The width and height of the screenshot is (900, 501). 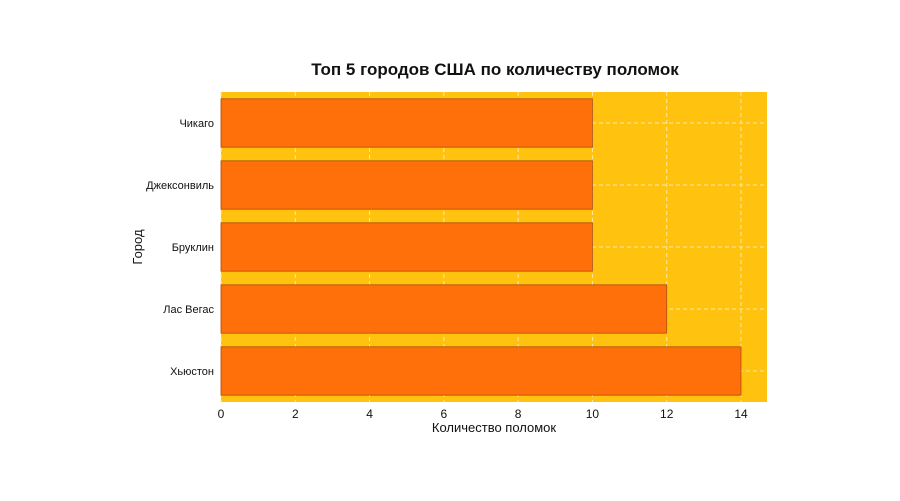 What do you see at coordinates (192, 372) in the screenshot?
I see `y-tick-label: Хьюстон` at bounding box center [192, 372].